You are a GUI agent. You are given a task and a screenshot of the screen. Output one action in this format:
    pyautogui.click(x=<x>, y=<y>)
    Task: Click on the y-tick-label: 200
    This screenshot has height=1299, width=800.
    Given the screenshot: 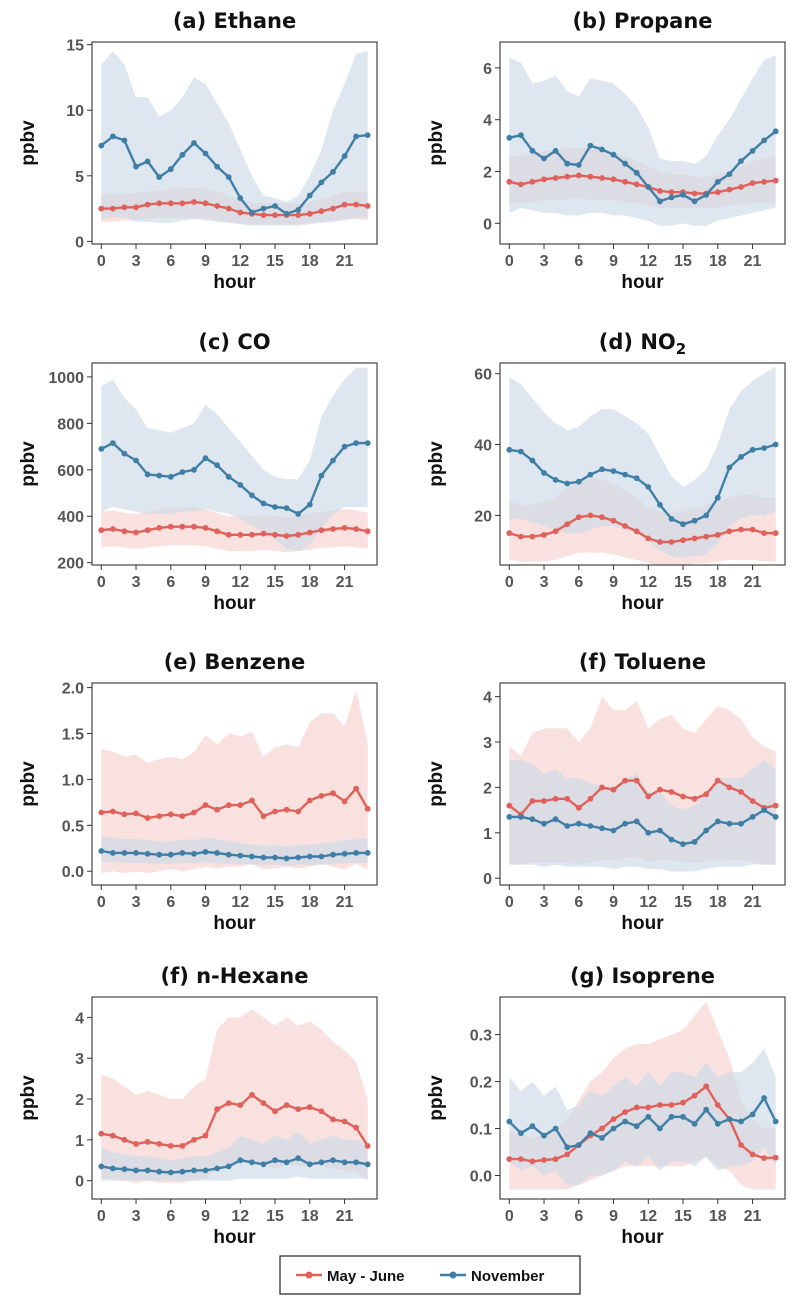 What is the action you would take?
    pyautogui.click(x=70, y=564)
    